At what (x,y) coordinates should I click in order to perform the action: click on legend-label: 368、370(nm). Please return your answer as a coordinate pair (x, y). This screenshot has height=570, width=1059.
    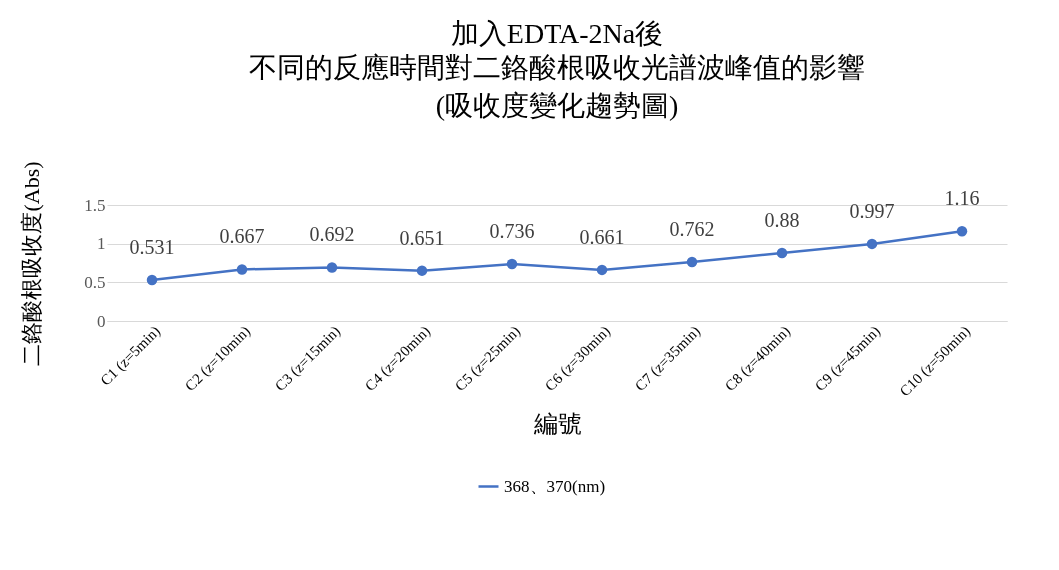
    Looking at the image, I should click on (555, 486).